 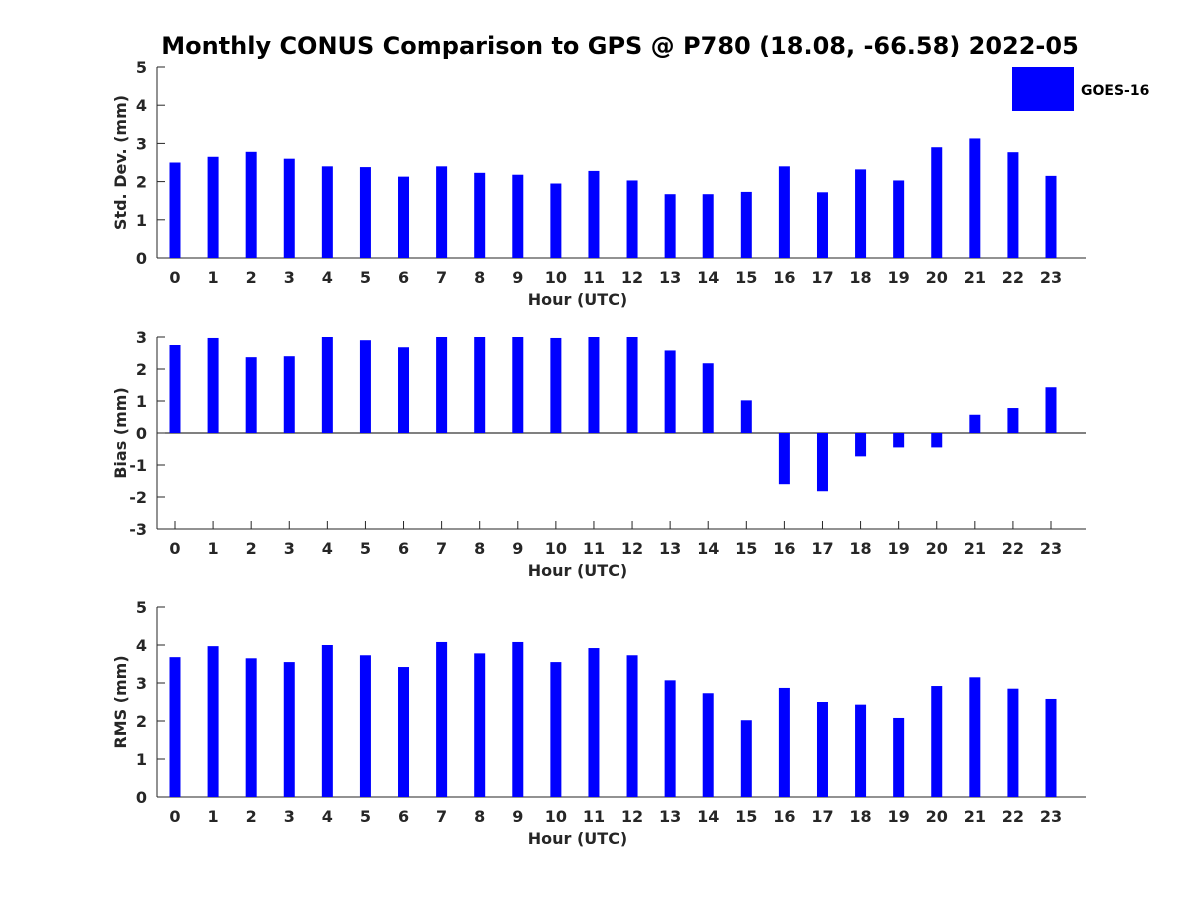 I want to click on y-tick-label-std-dev: 0, so click(x=141, y=258).